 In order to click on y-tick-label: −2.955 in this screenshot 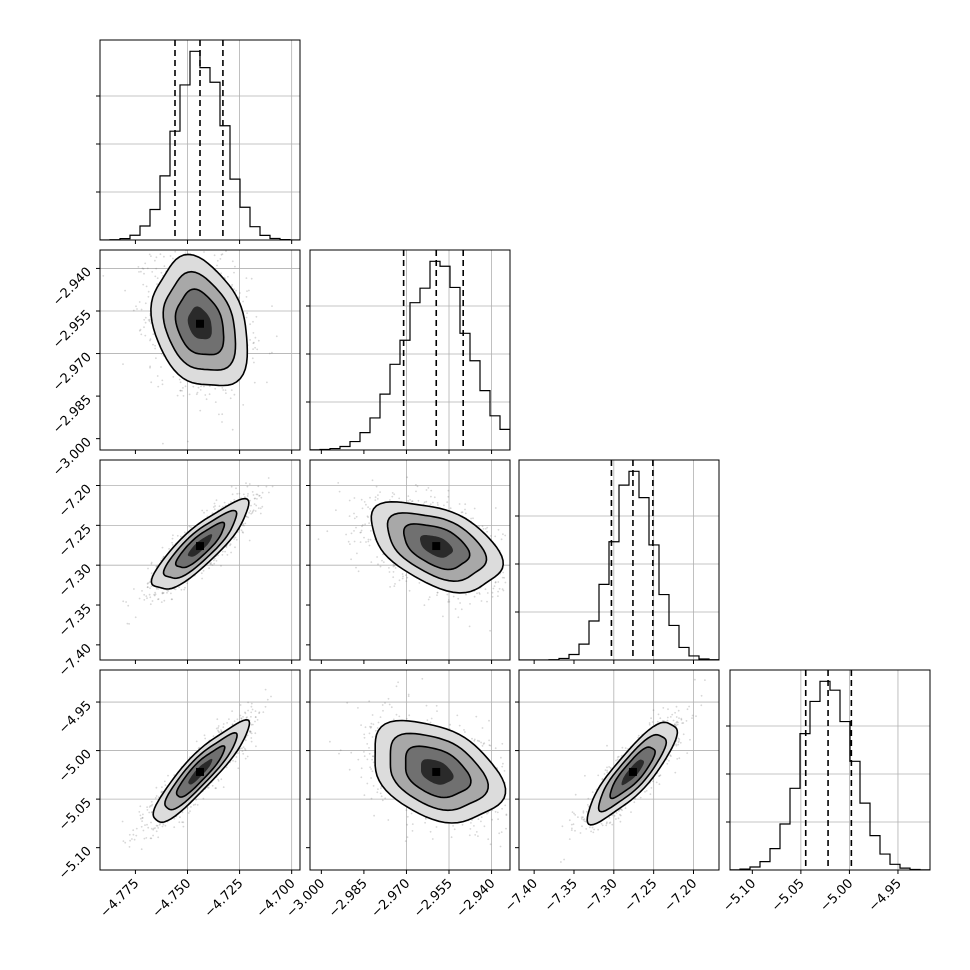, I will do `click(72, 329)`.